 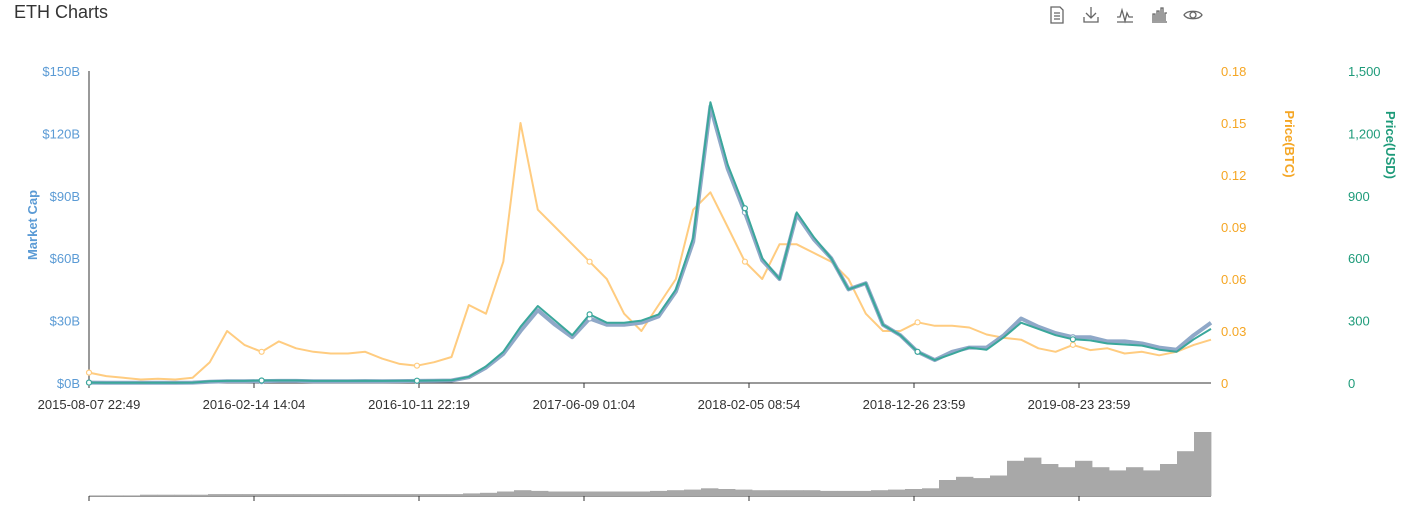 I want to click on x-tick-label: 2016-10-11 22:19, so click(x=419, y=404).